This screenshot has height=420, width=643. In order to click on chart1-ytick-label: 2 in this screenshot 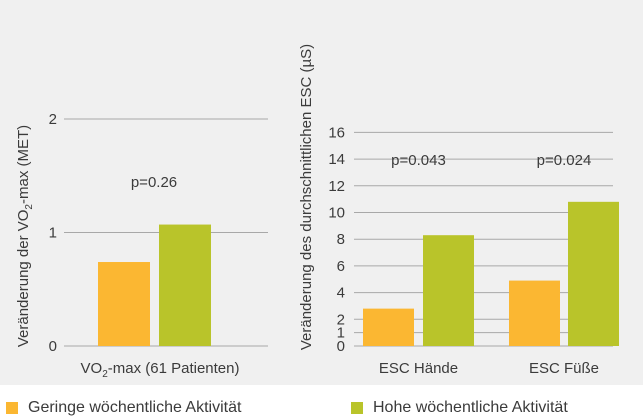, I will do `click(53, 119)`.